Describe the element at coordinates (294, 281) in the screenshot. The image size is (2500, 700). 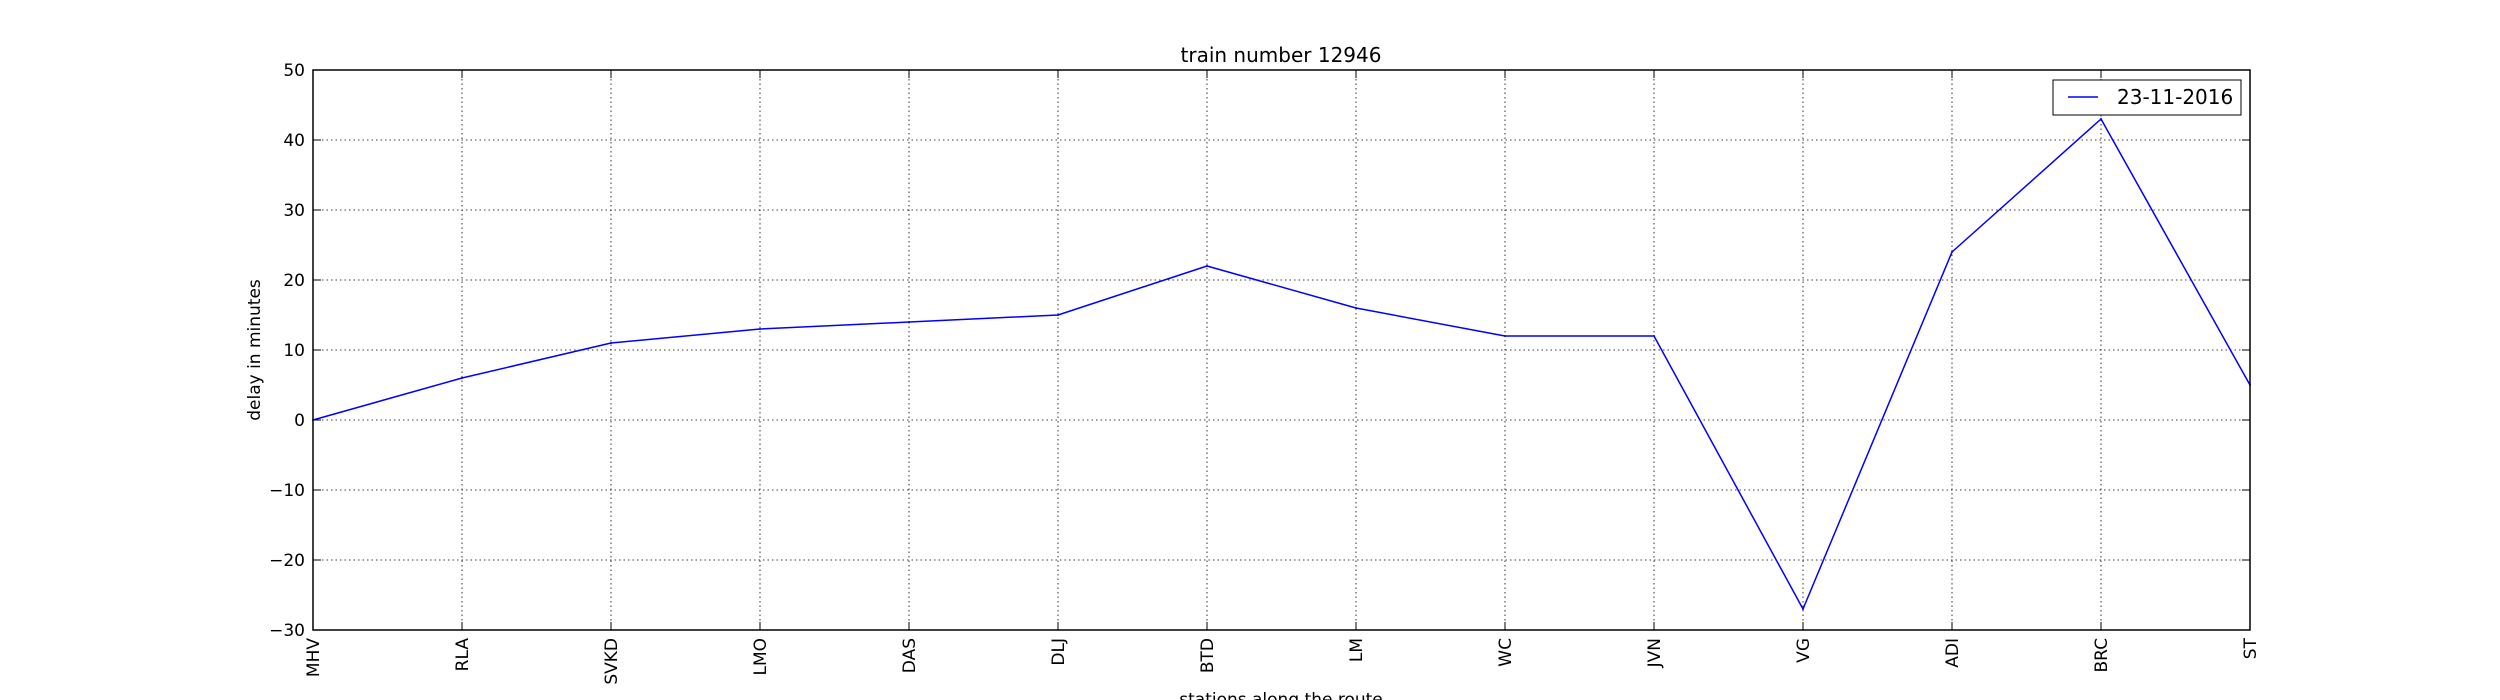
I see `y-tick-label: 20` at that location.